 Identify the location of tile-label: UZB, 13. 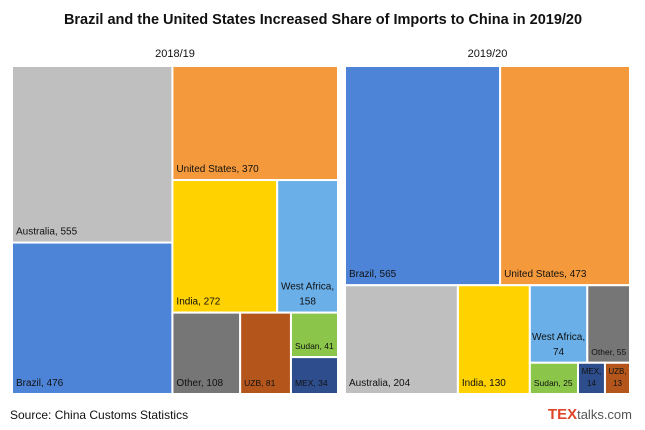
(617, 377).